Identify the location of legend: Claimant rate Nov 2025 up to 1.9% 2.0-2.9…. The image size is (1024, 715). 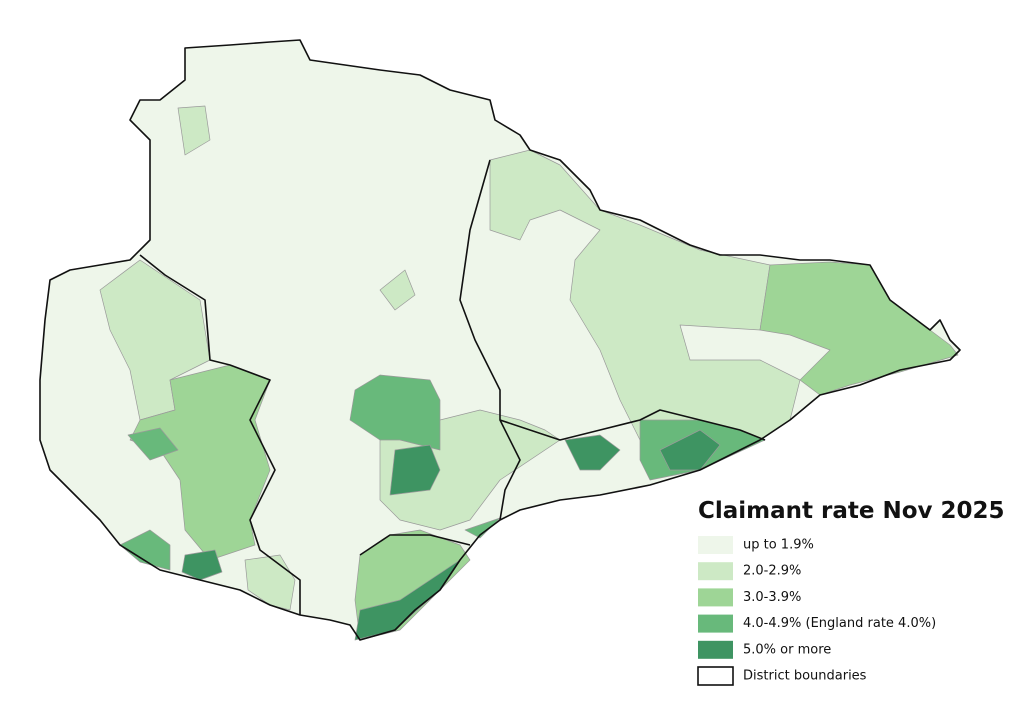
(851, 592).